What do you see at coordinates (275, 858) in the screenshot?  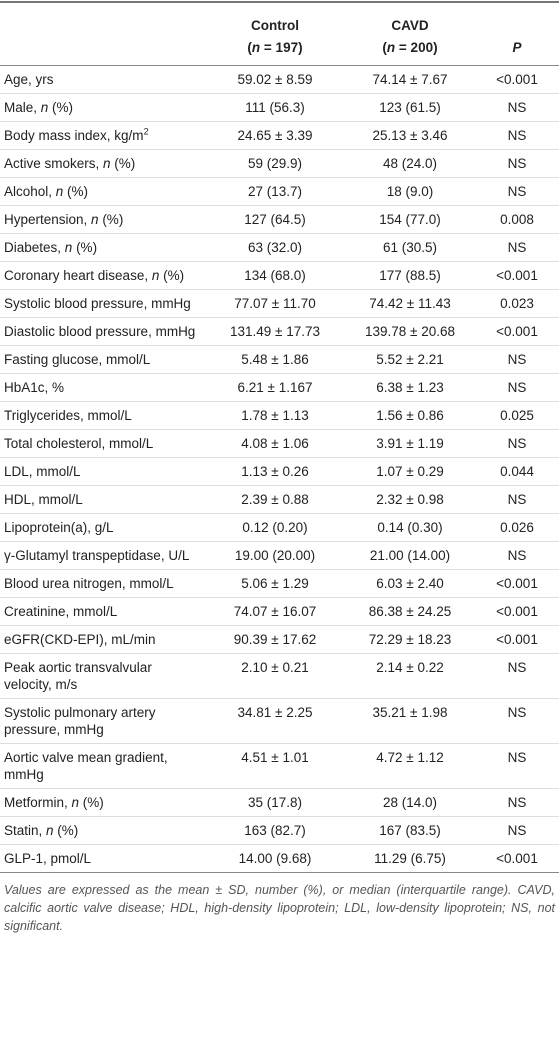 I see `cell-control: 14.00 (9.68)` at bounding box center [275, 858].